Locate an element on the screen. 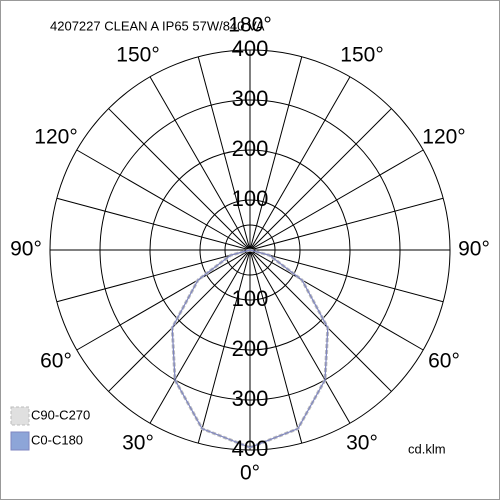 The image size is (500, 500). chart-title: 4207227 CLEAN A IP65 57W/840 VA is located at coordinates (157, 25).